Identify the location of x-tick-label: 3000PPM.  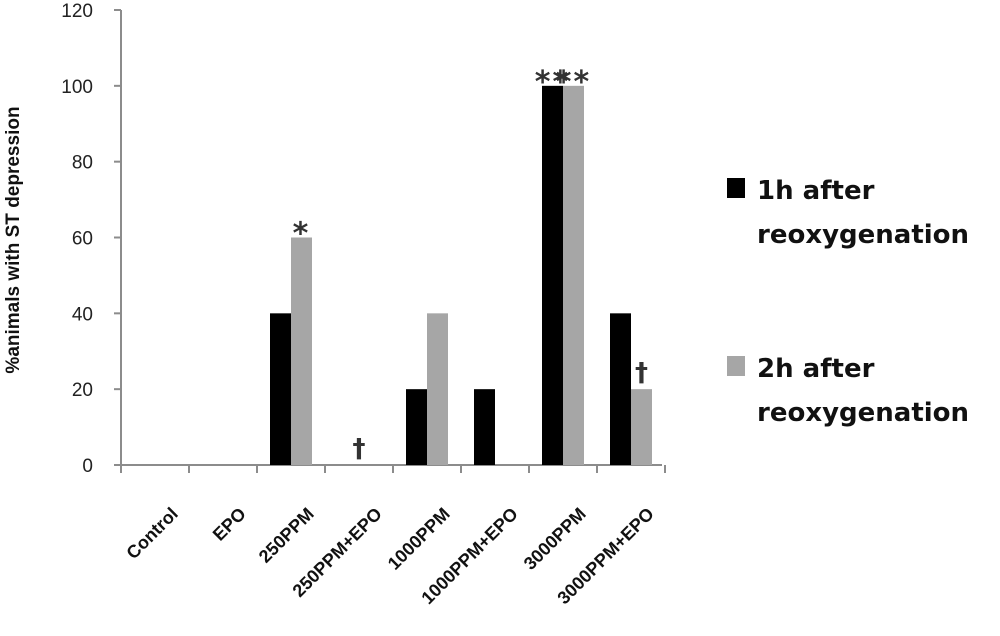
(555, 539).